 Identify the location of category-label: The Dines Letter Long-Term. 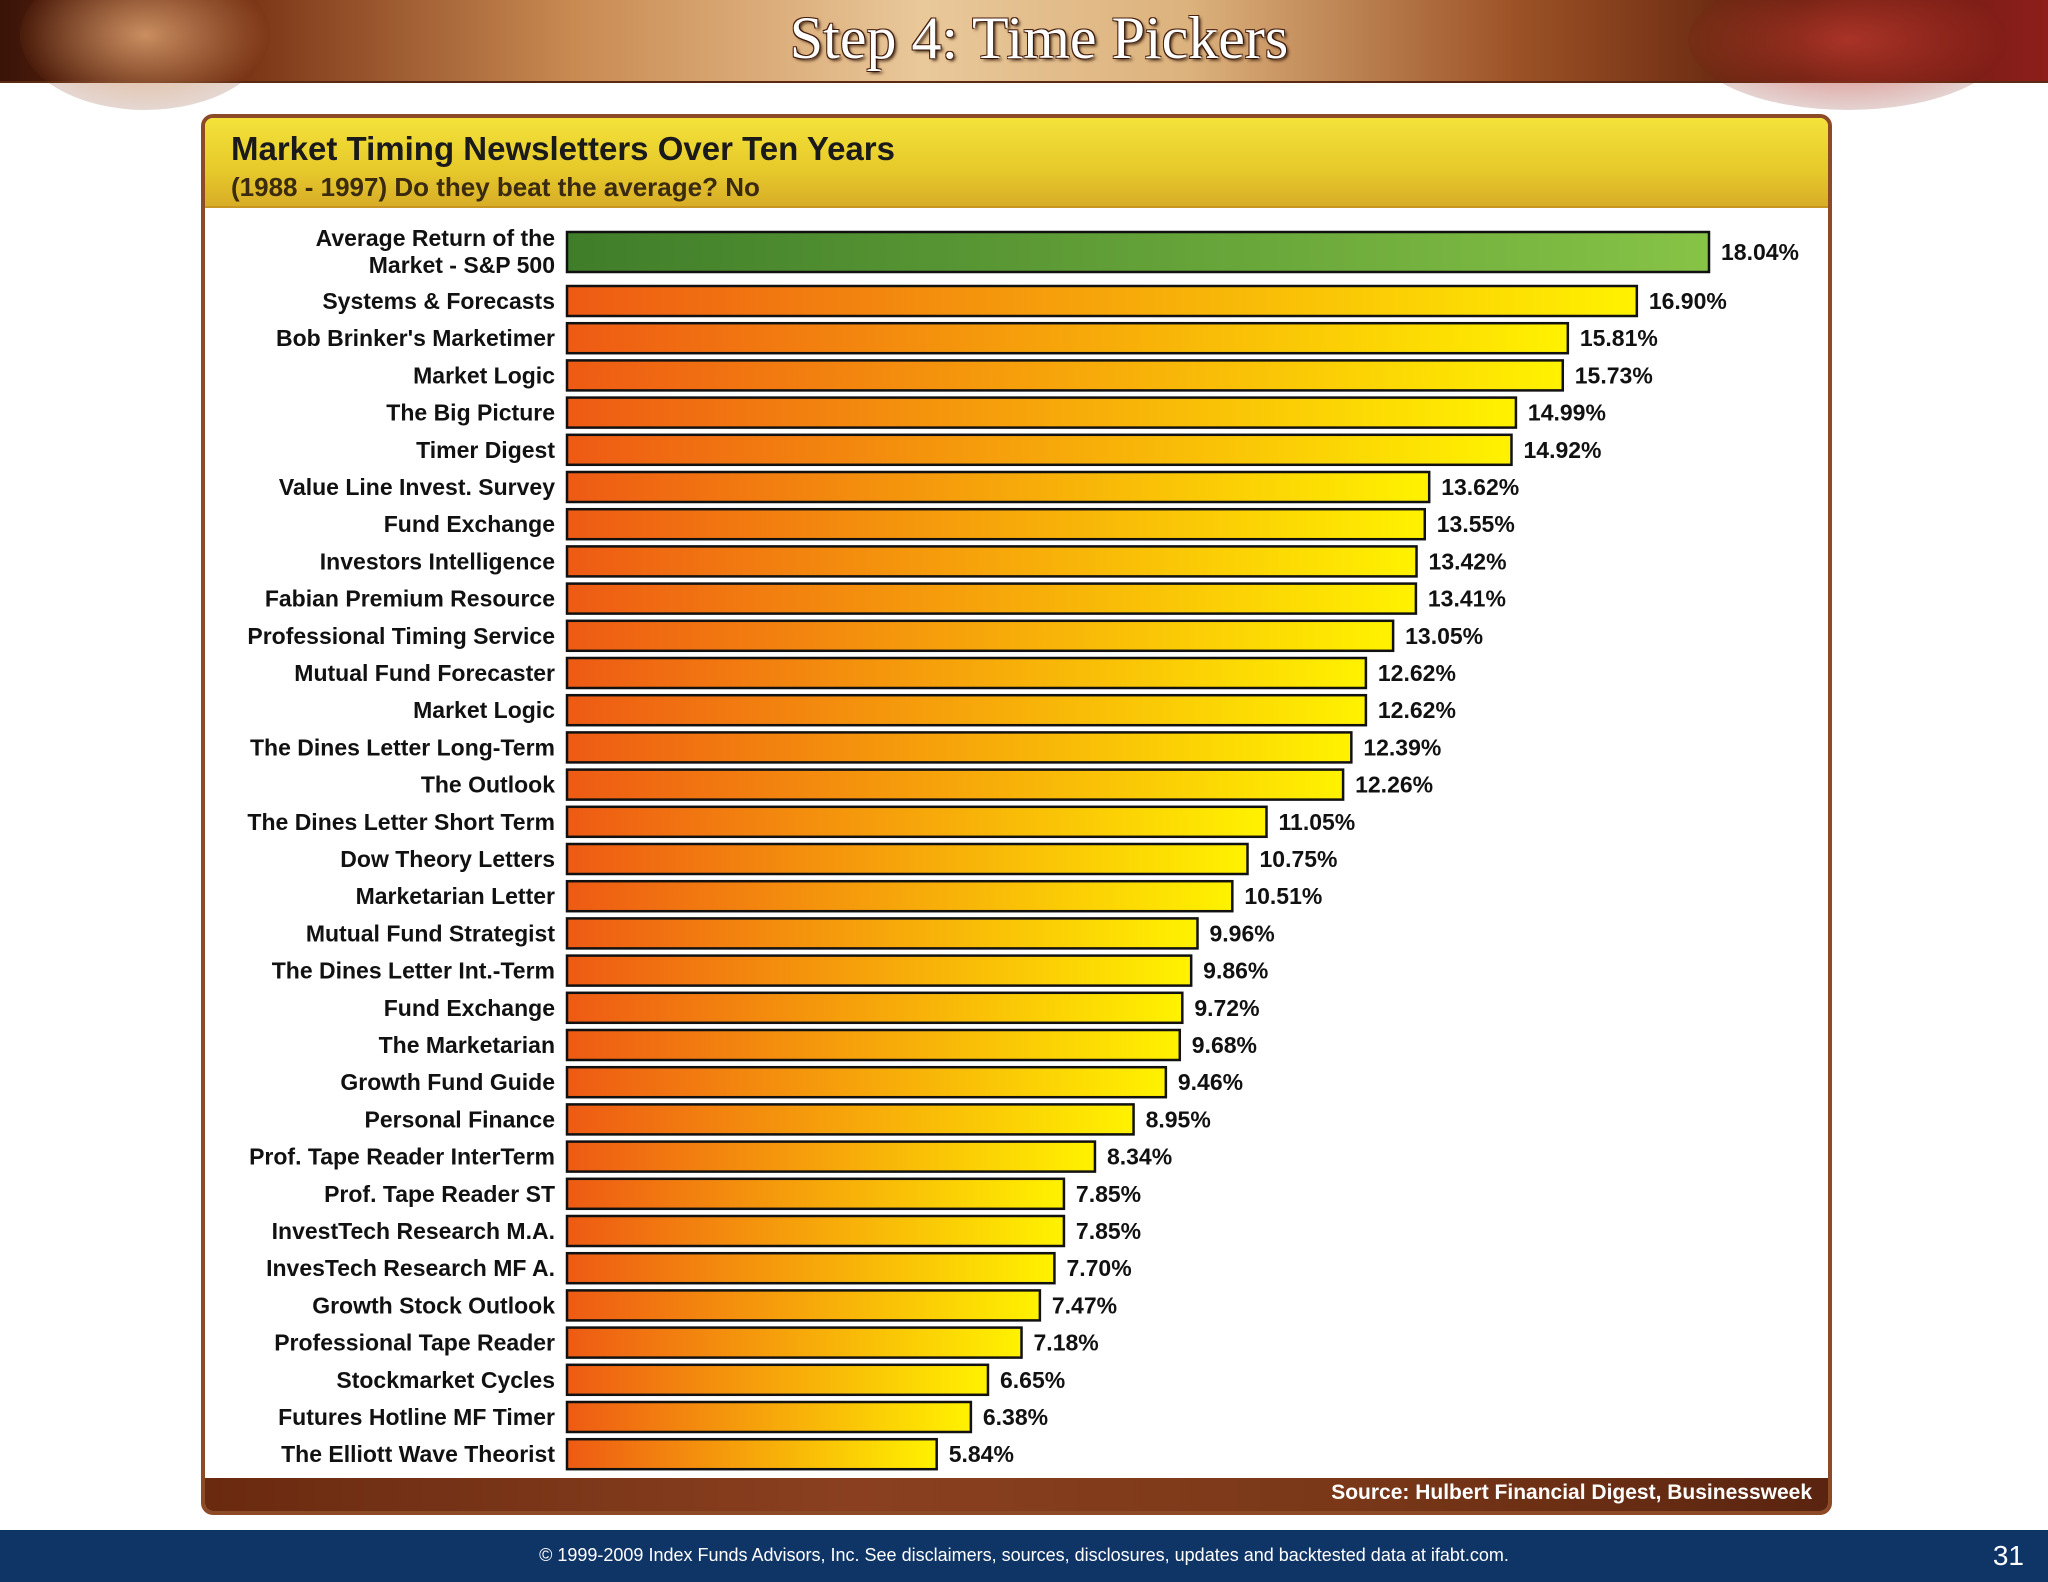
(402, 747).